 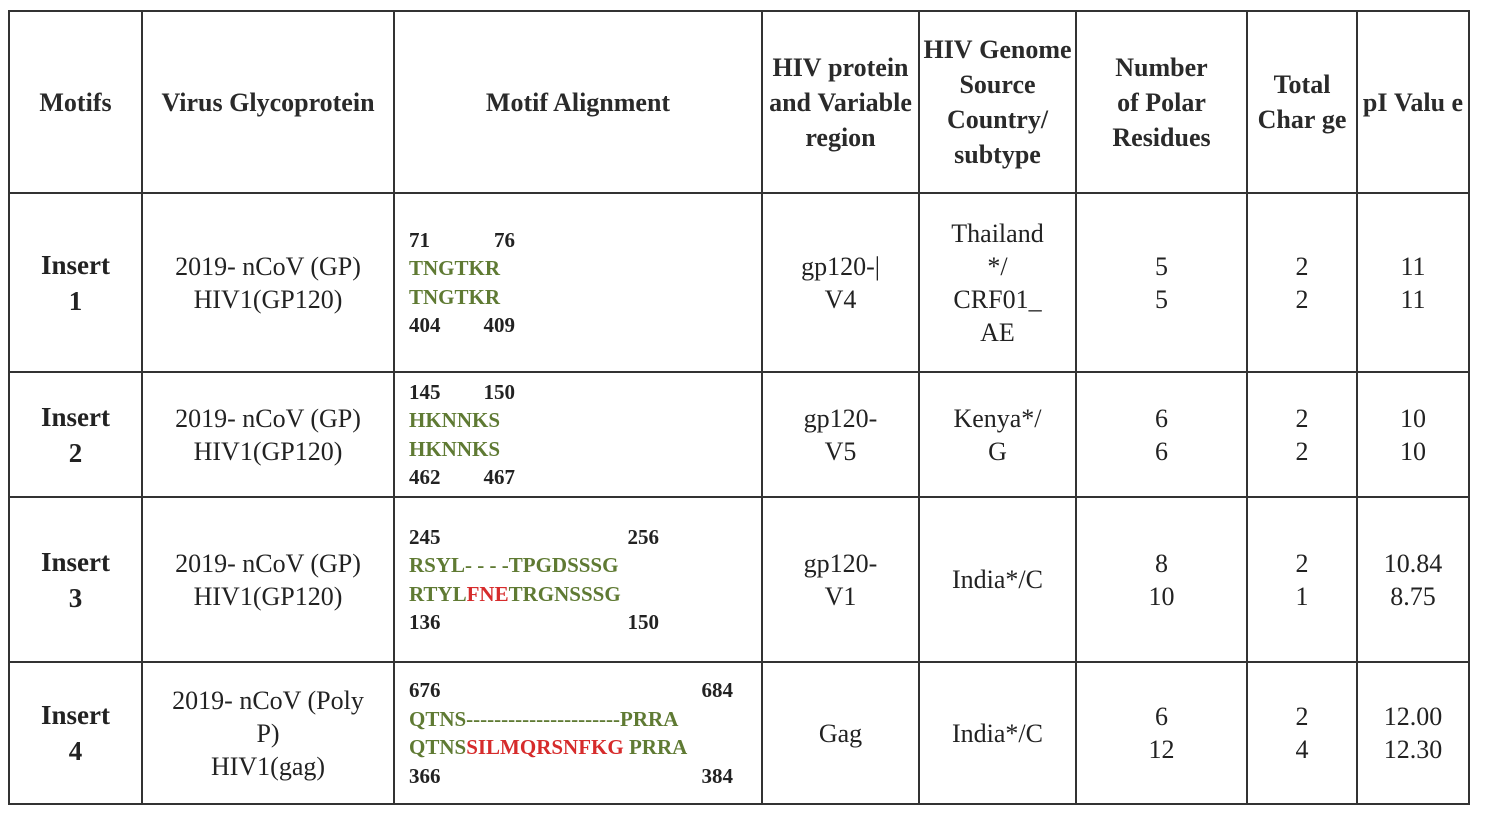 I want to click on alignment-block: 145 150 HKNNKS HKNNKS 462 467, so click(x=462, y=434).